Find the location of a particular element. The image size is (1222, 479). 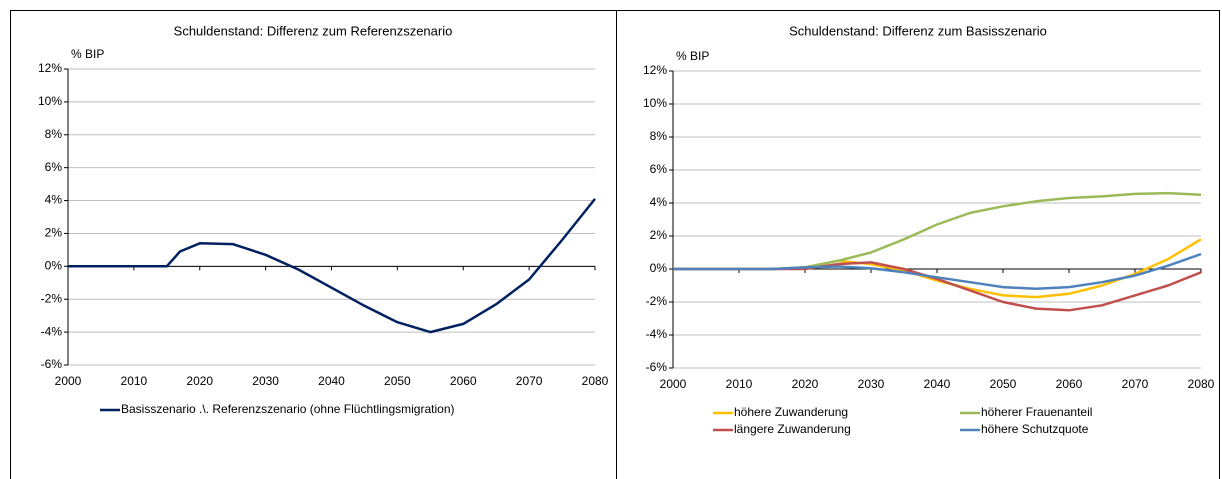

legend-label: längere Zuwanderung is located at coordinates (792, 429).